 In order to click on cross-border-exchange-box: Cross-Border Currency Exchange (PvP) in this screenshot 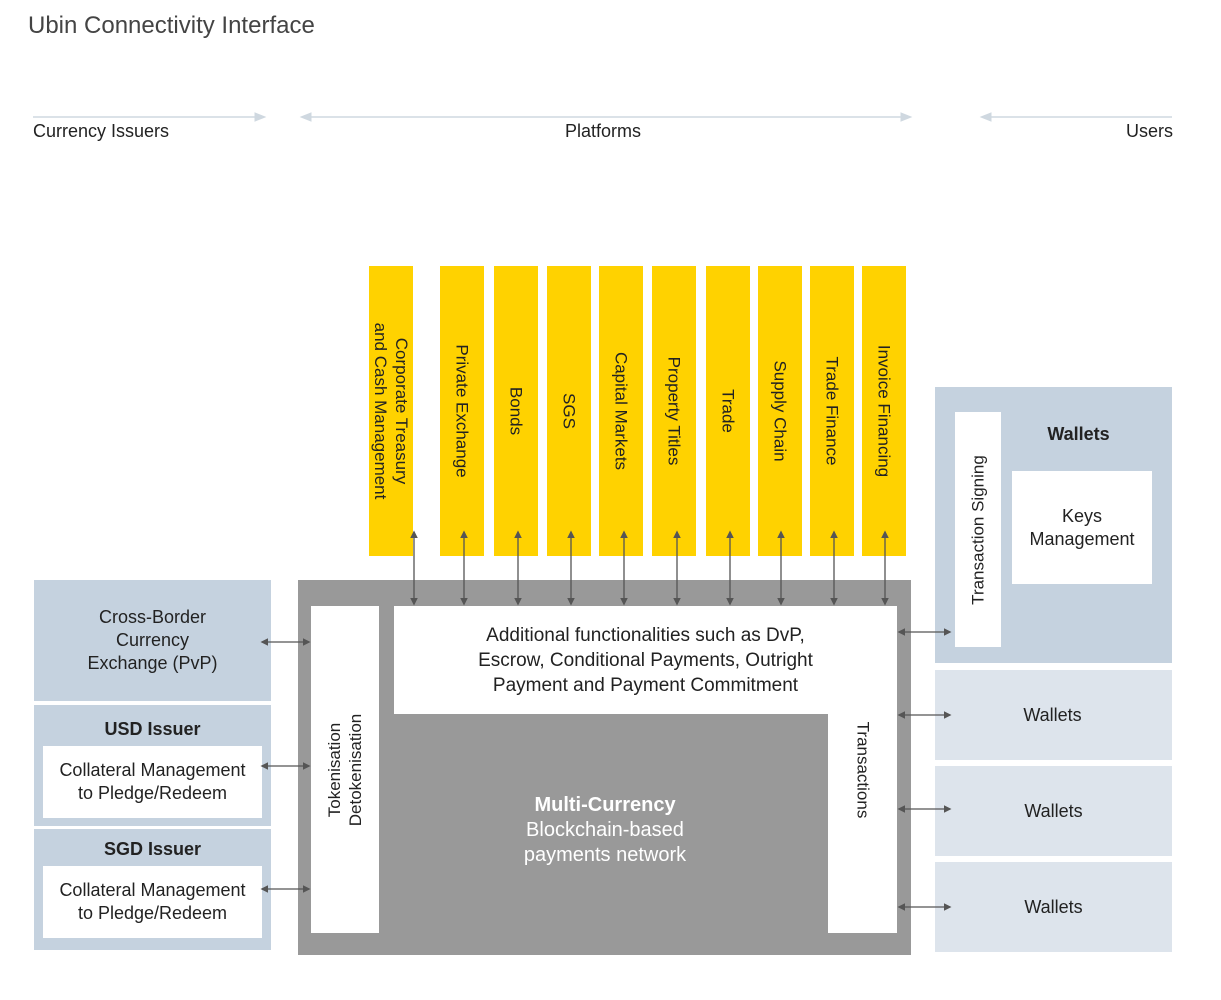, I will do `click(152, 640)`.